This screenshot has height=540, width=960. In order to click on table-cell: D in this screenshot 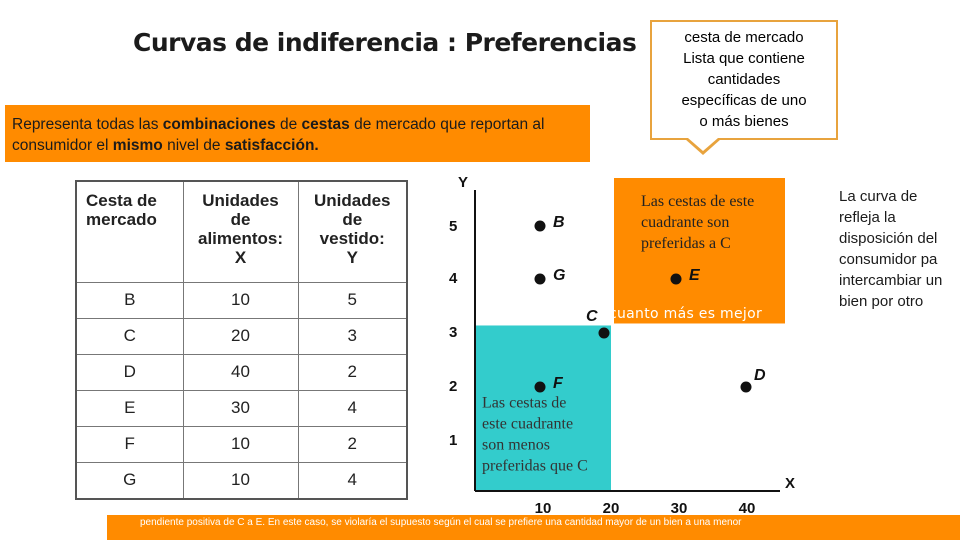, I will do `click(129, 372)`.